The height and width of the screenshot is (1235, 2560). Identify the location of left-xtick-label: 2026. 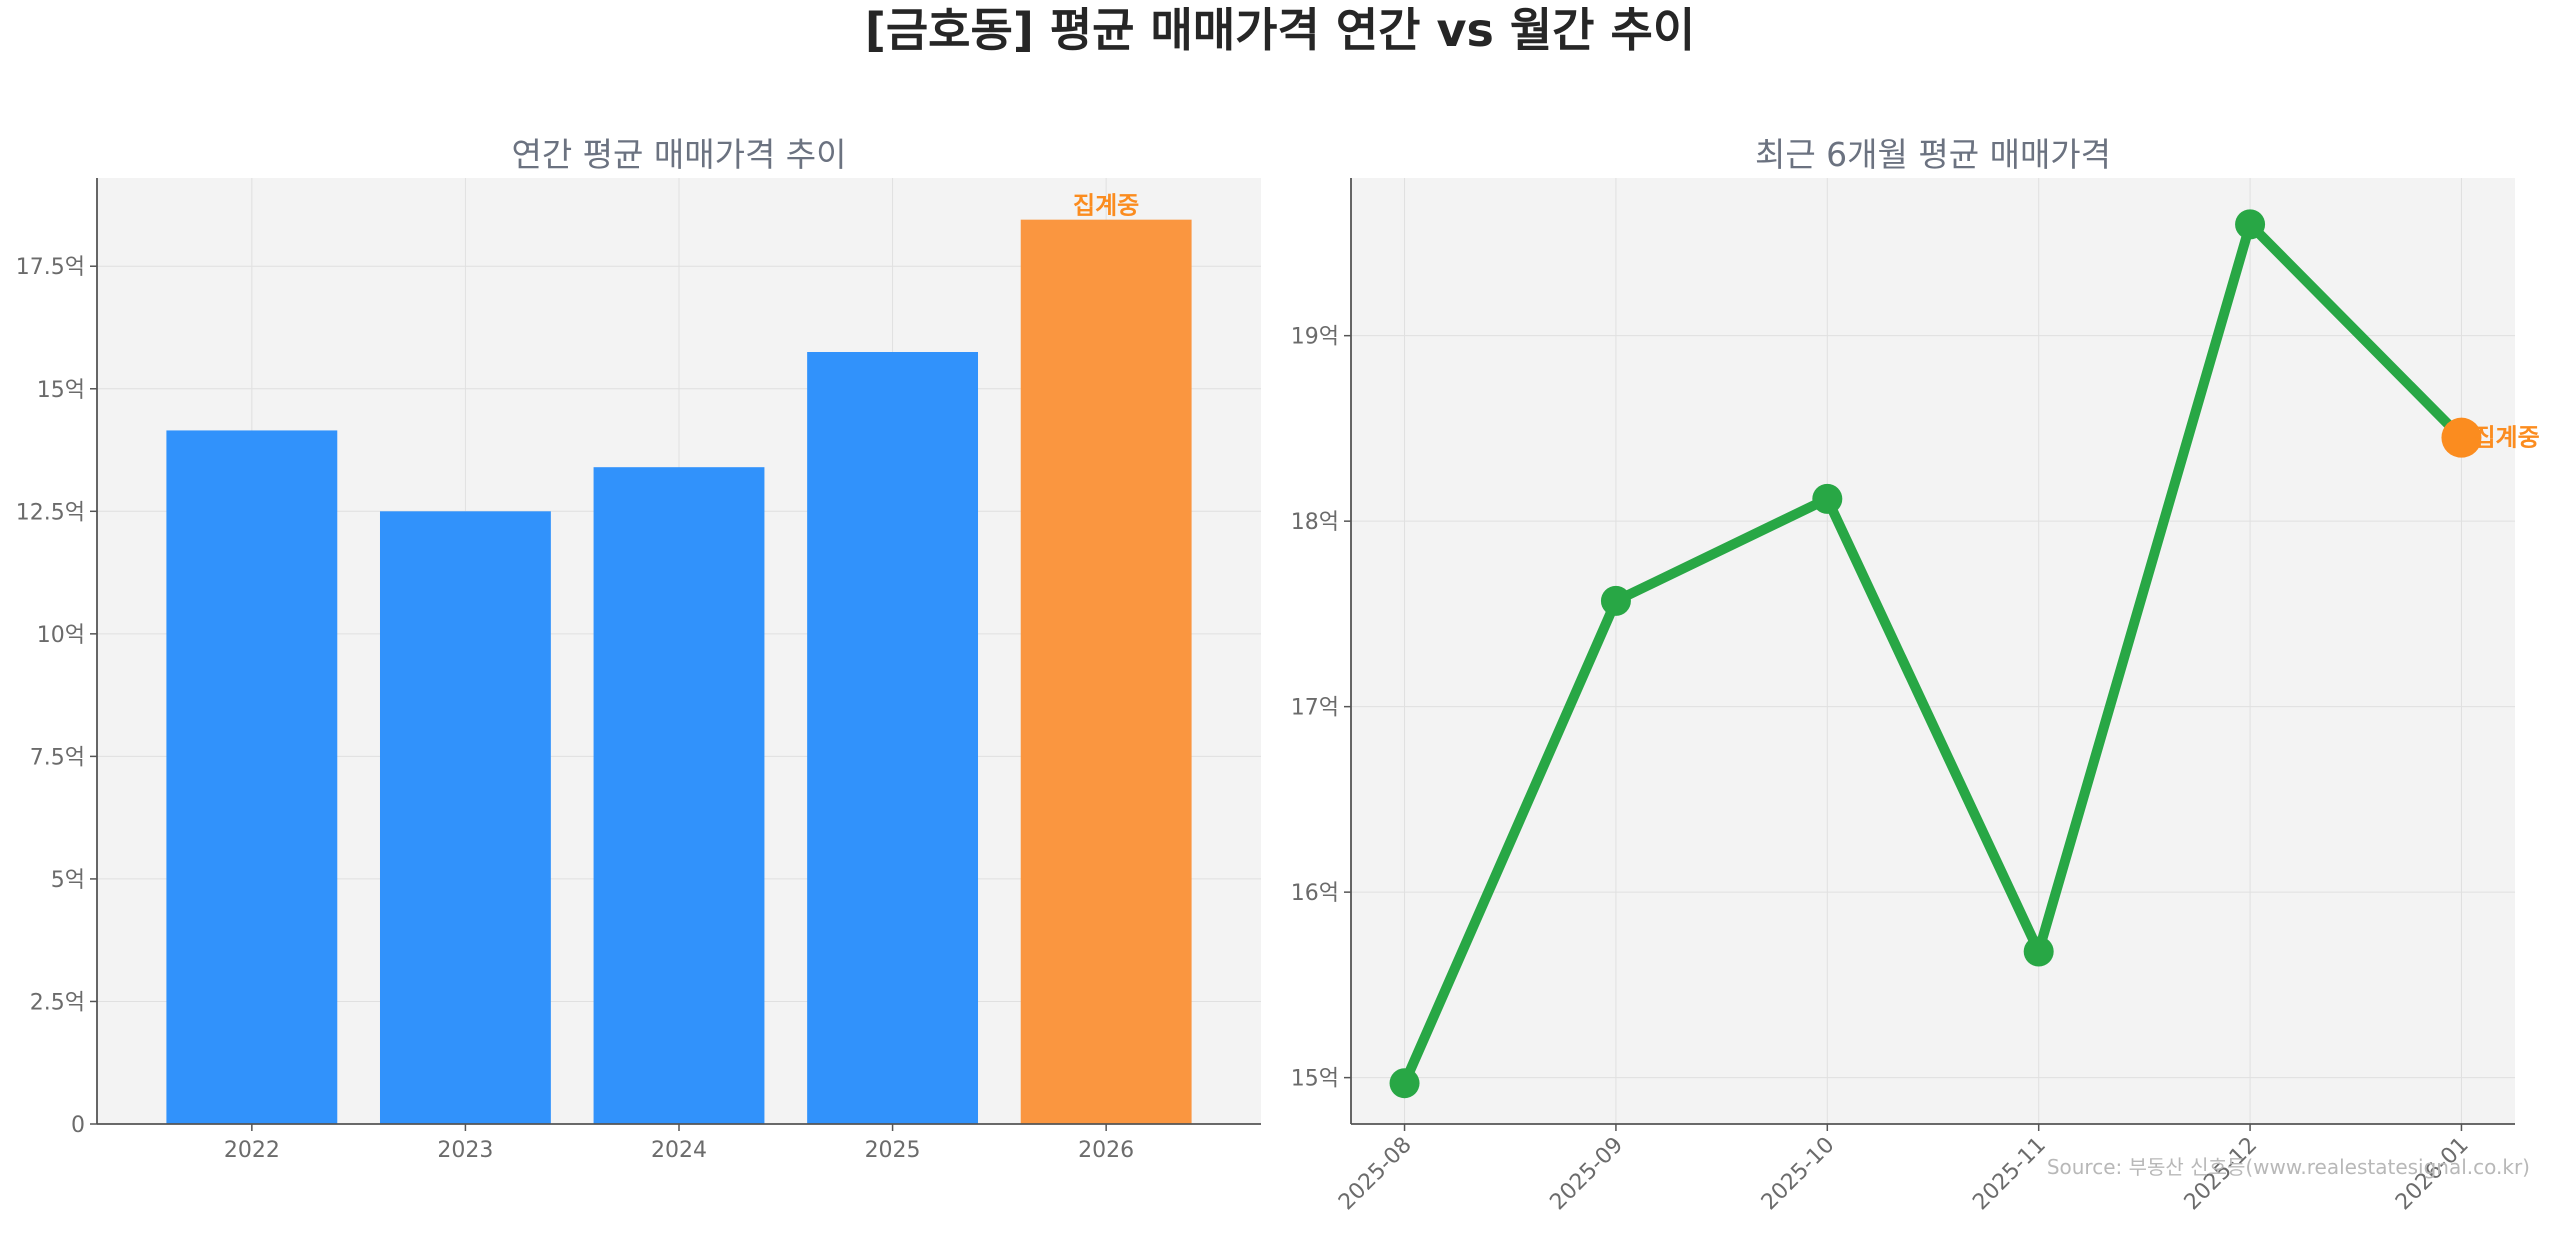
(1106, 1150).